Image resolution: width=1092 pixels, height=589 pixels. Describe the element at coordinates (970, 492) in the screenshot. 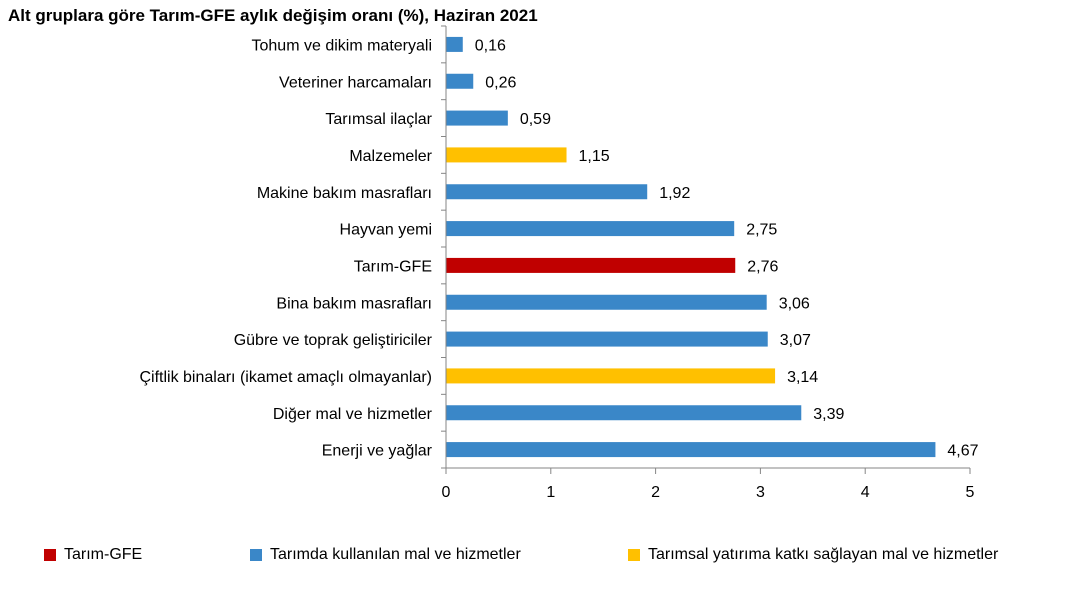

I see `x-tick-label: 5` at that location.